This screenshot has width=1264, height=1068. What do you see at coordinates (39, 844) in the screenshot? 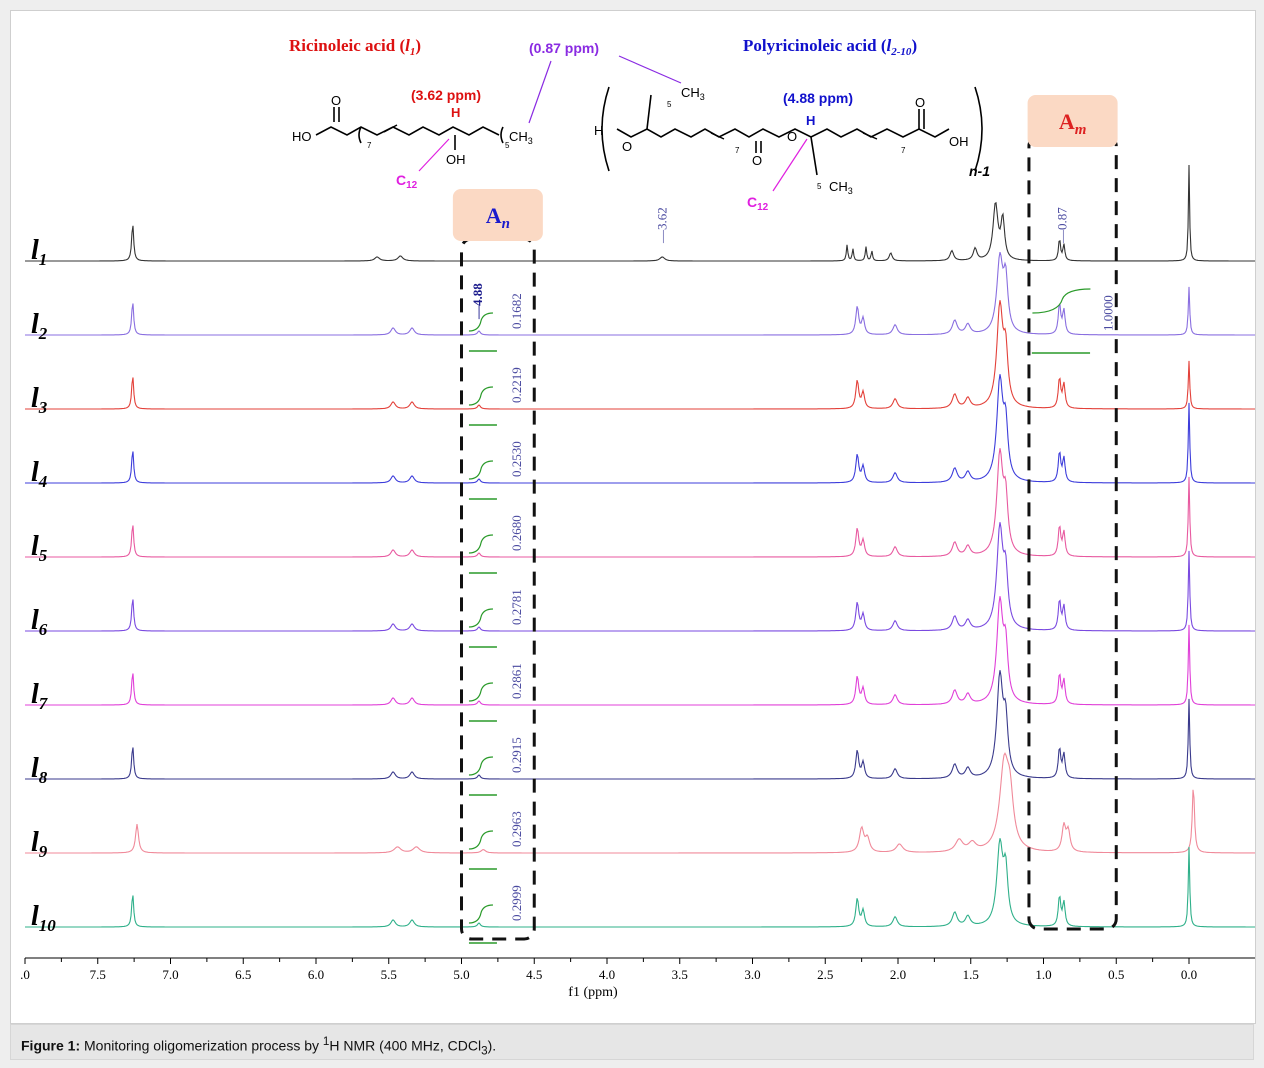
I see `series-label-l9: l9` at bounding box center [39, 844].